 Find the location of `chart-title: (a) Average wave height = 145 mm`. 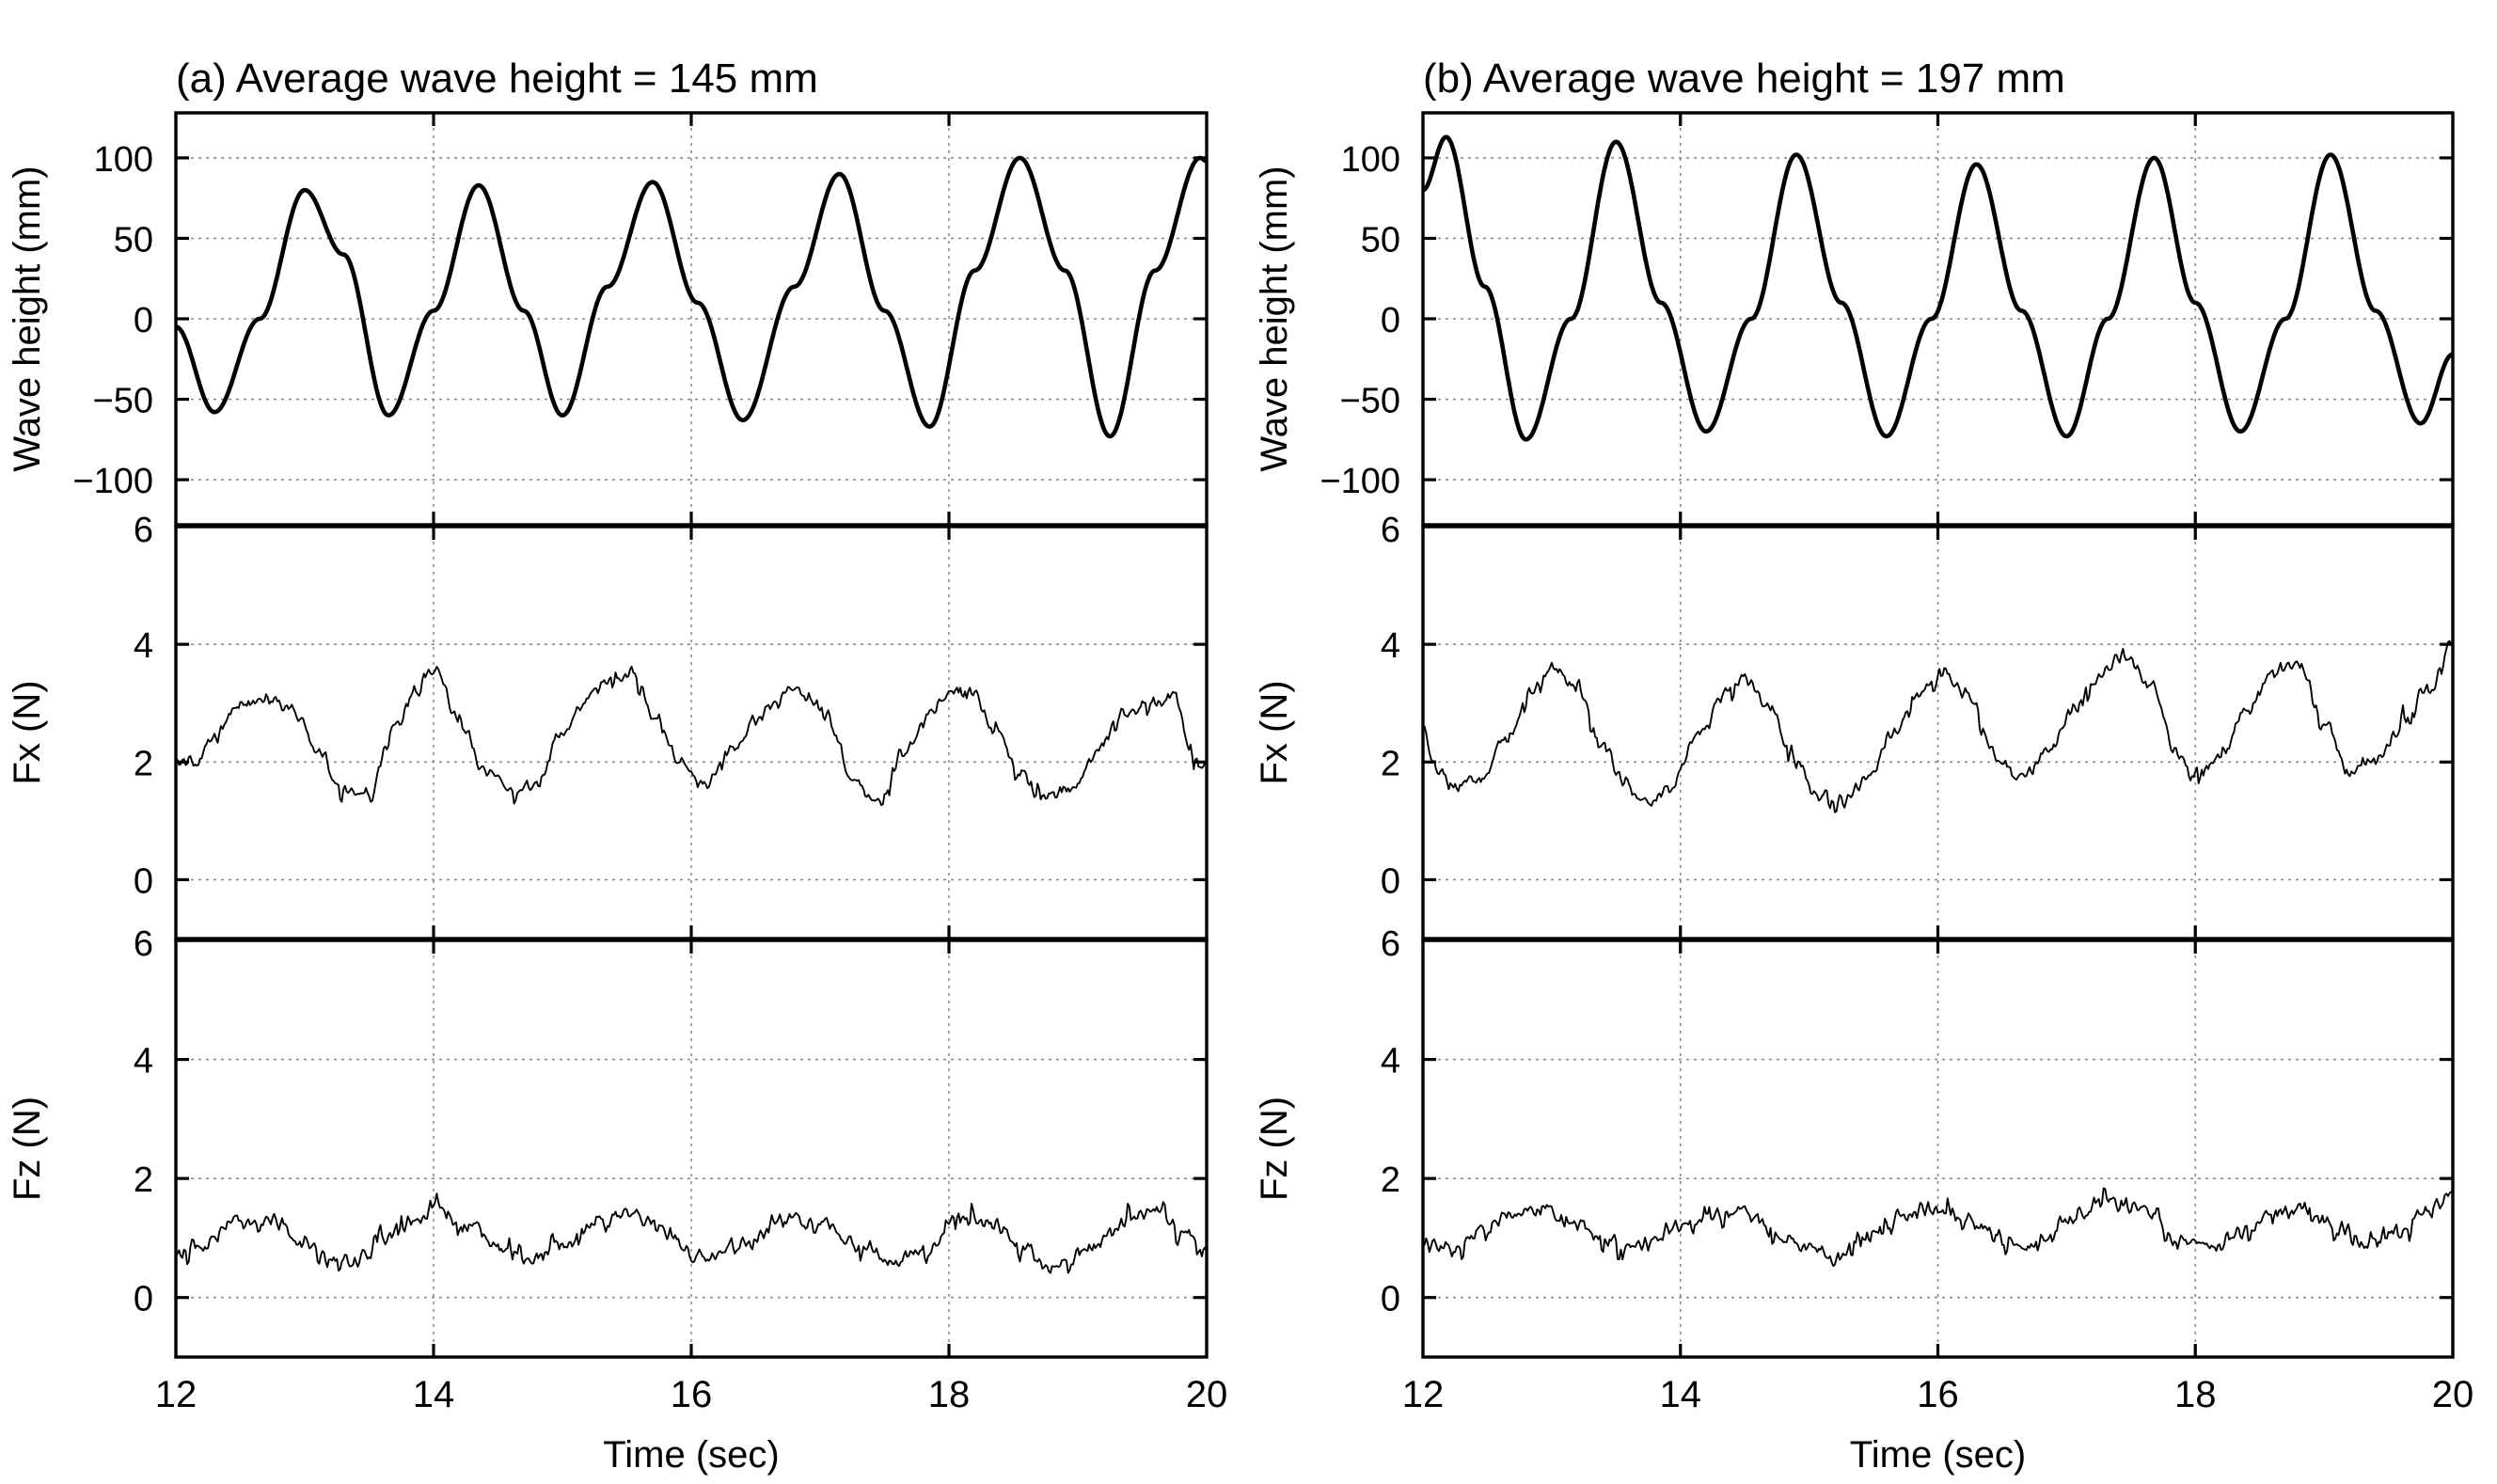

chart-title: (a) Average wave height = 145 mm is located at coordinates (497, 78).